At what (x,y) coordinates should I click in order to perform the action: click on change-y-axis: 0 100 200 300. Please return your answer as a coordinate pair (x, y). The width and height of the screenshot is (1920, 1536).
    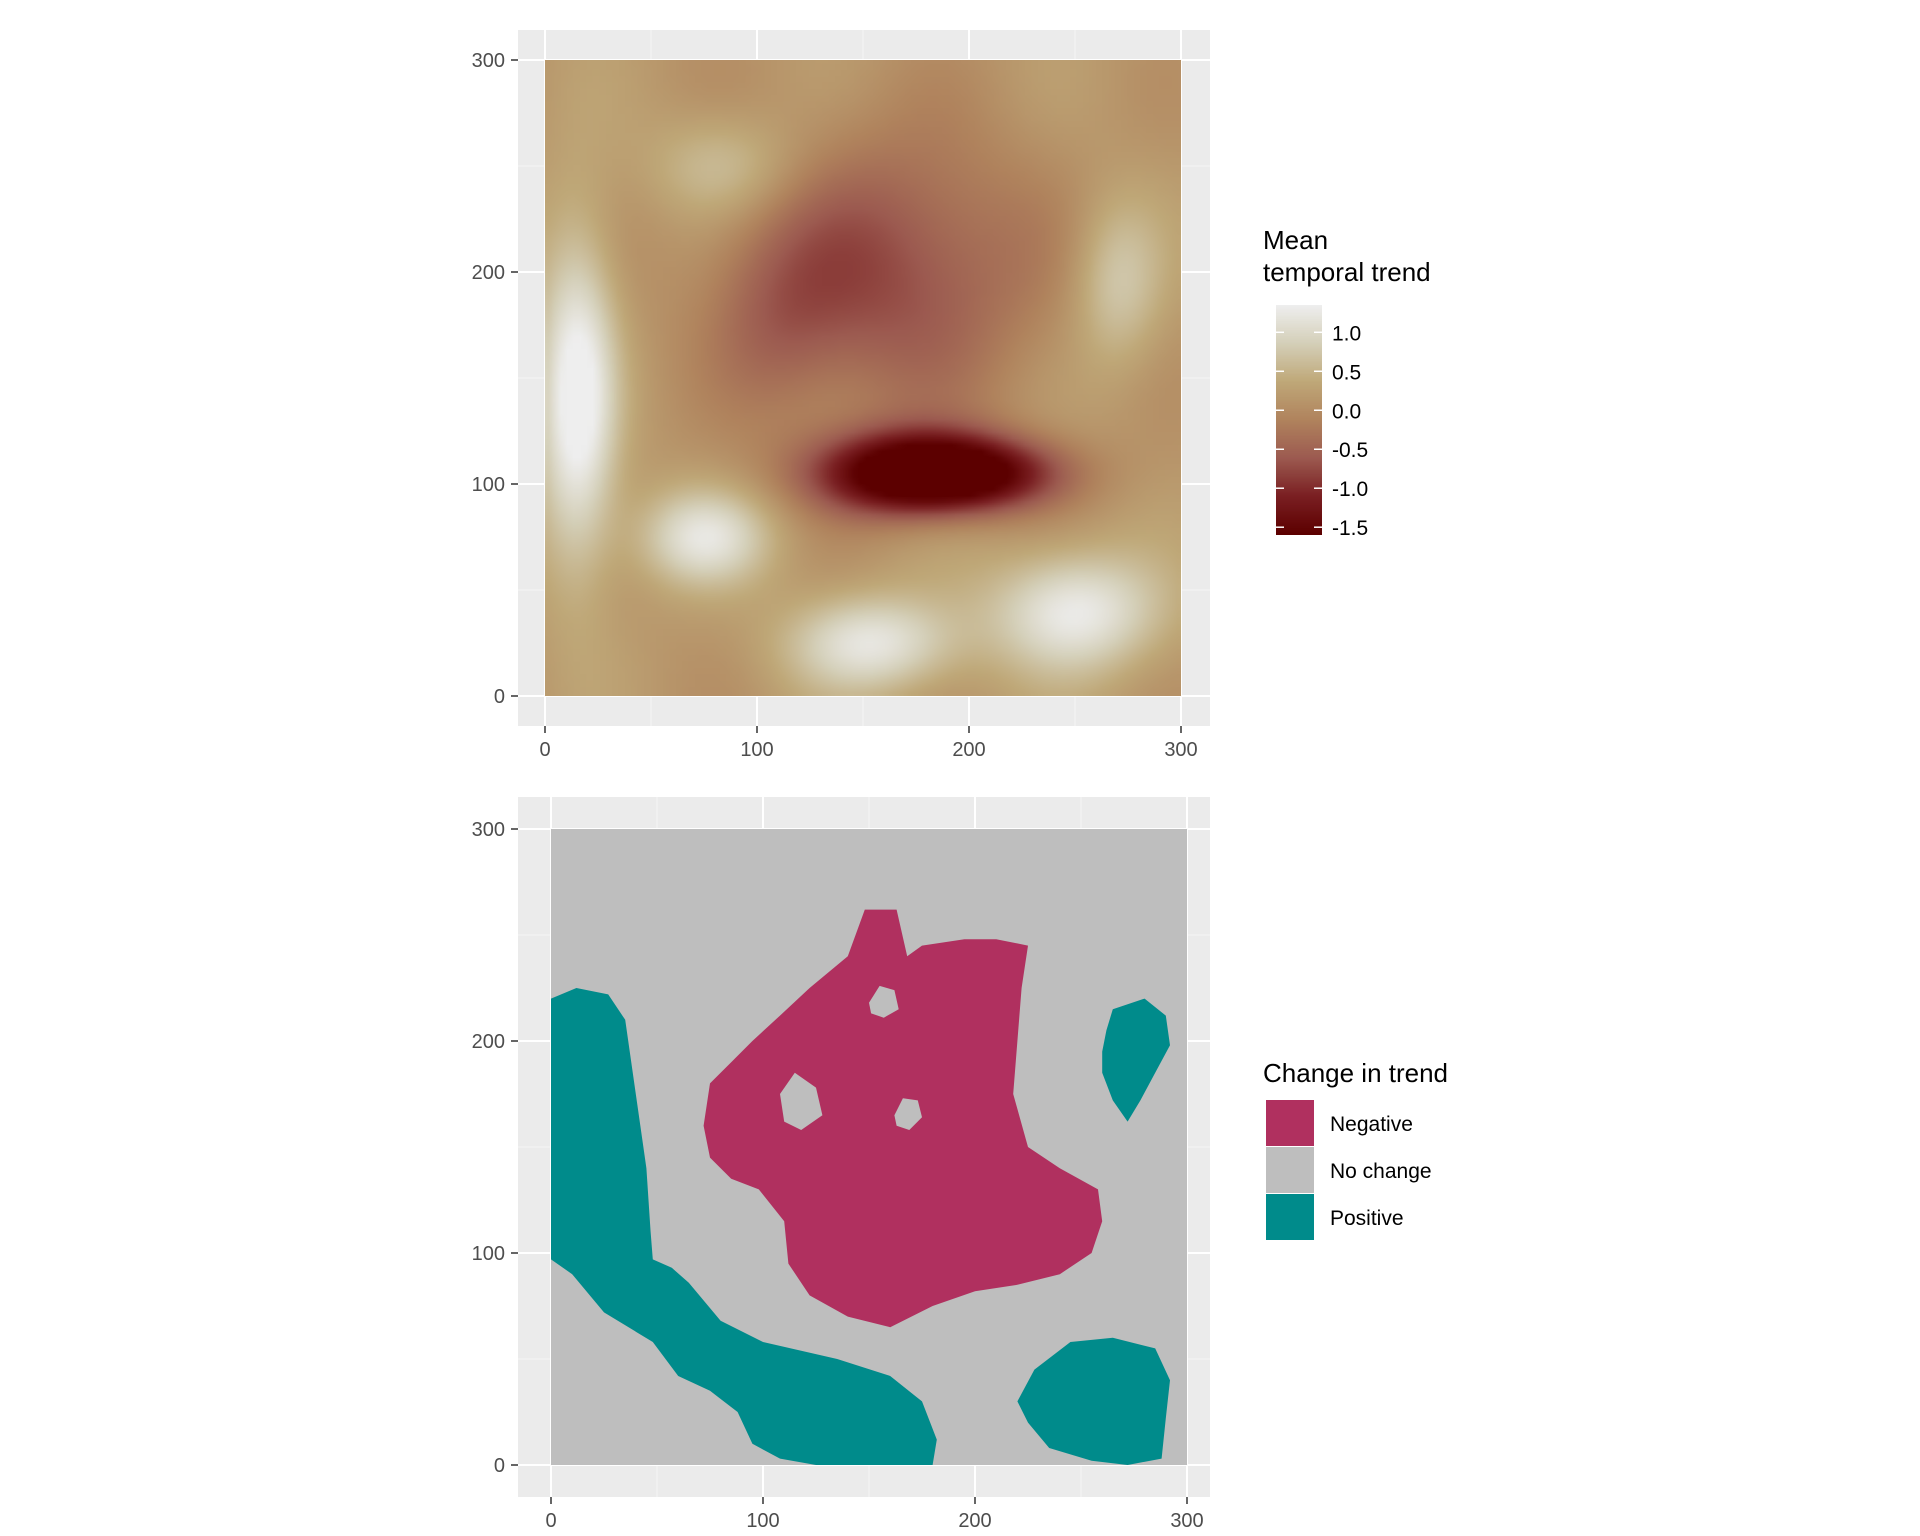
    Looking at the image, I should click on (495, 1148).